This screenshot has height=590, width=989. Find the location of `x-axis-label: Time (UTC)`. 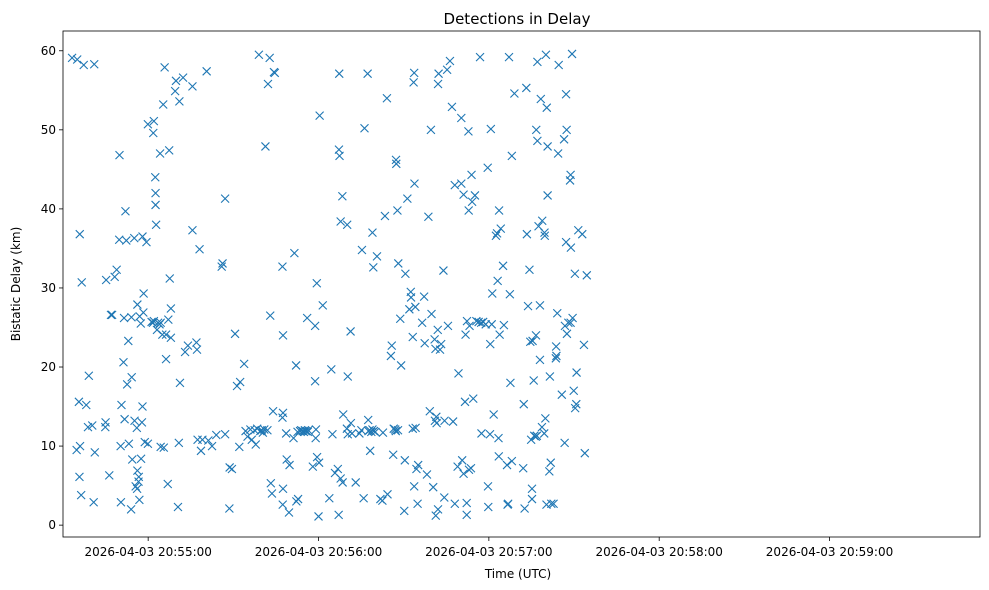

x-axis-label: Time (UTC) is located at coordinates (517, 574).